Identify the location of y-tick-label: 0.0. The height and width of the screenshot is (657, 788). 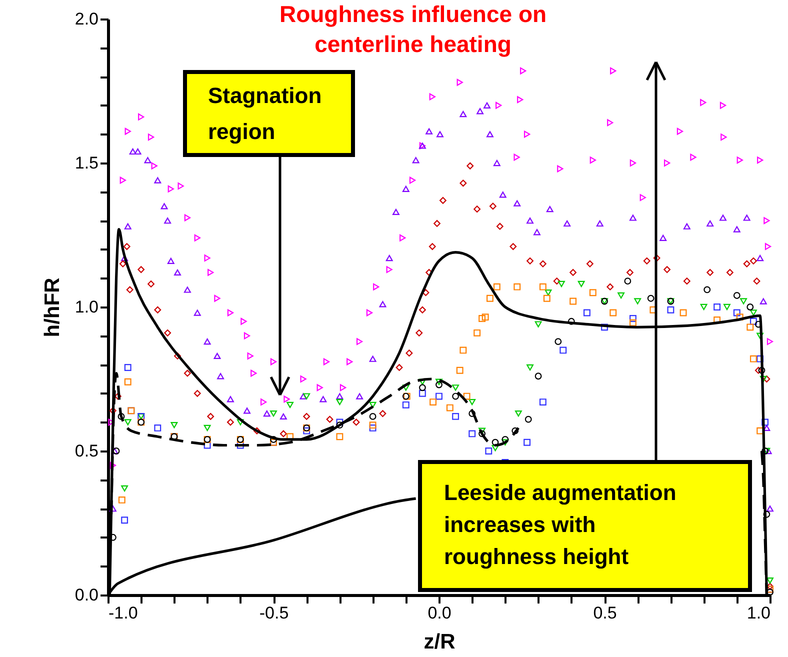
(86, 595).